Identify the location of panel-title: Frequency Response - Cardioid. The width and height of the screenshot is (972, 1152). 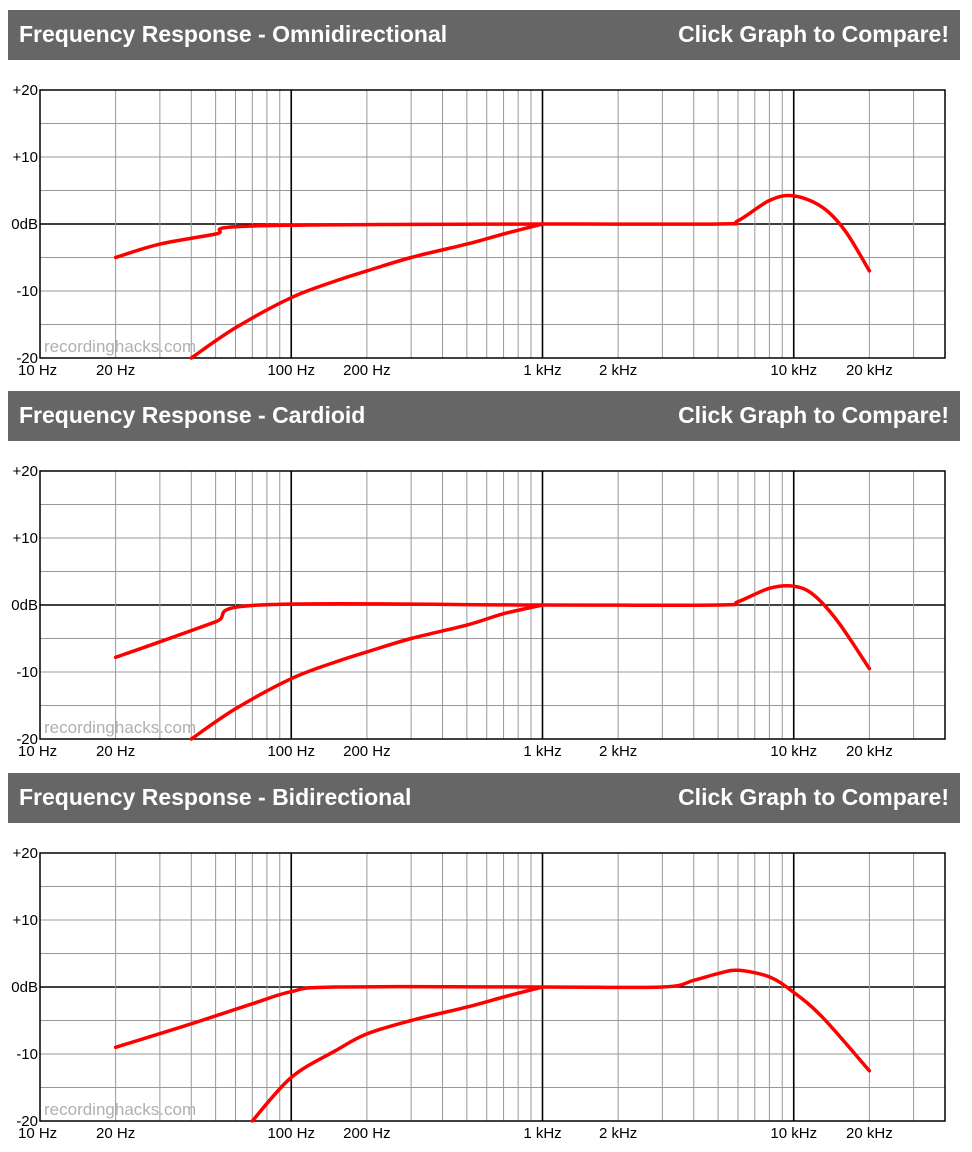
(192, 415).